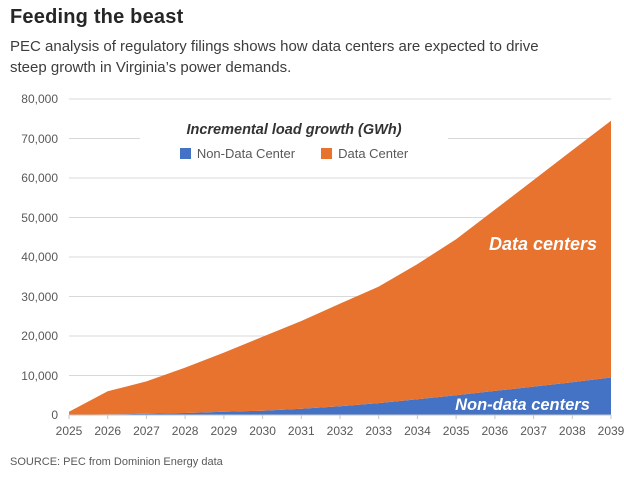  Describe the element at coordinates (543, 244) in the screenshot. I see `data-centers-area-label: Data centers` at that location.